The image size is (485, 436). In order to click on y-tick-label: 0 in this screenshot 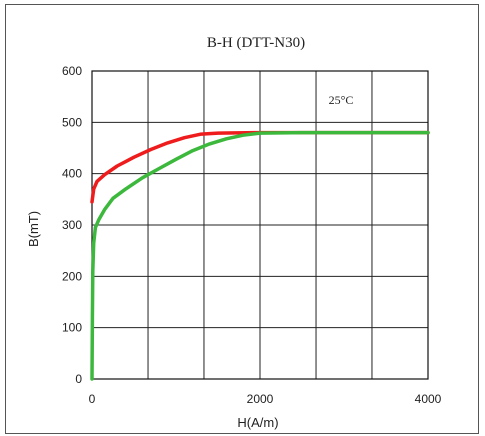, I will do `click(78, 379)`.